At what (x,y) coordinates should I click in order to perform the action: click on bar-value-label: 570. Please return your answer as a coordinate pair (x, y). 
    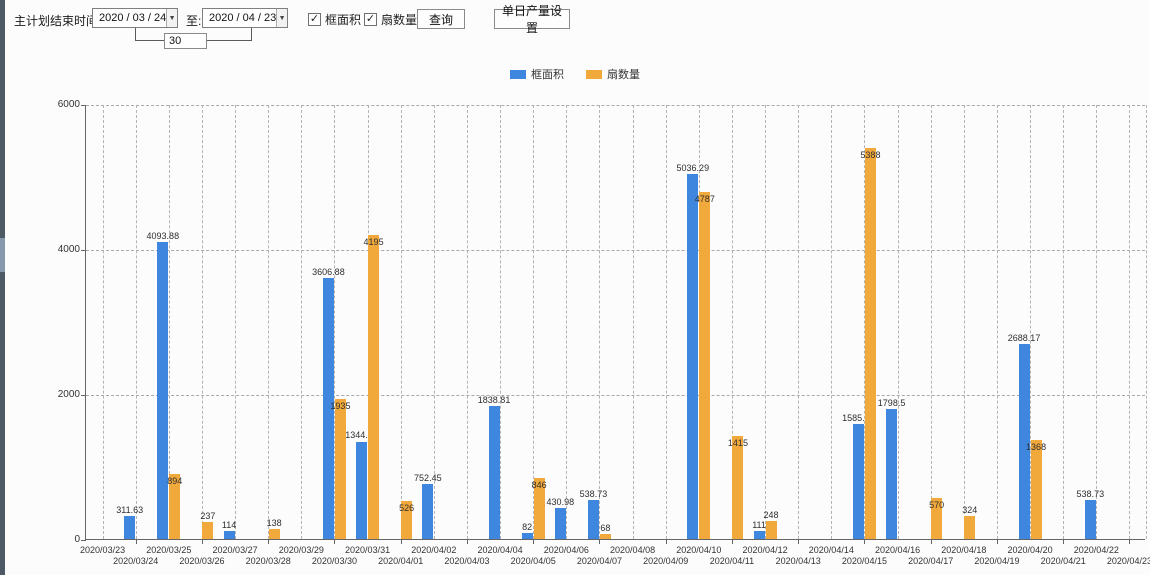
    Looking at the image, I should click on (937, 504).